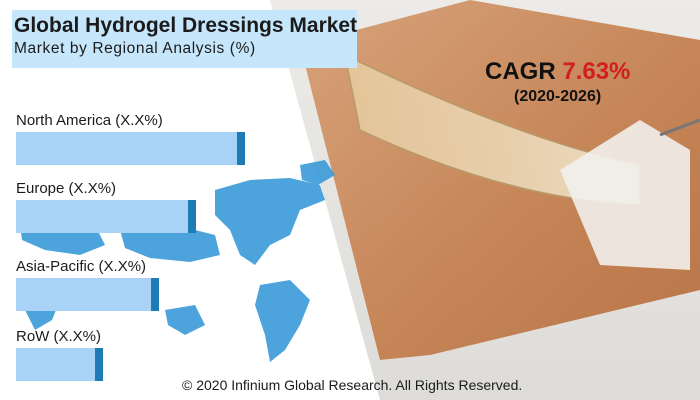 This screenshot has height=400, width=700. What do you see at coordinates (81, 266) in the screenshot?
I see `category-label: Asia-Pacific (X.X%)` at bounding box center [81, 266].